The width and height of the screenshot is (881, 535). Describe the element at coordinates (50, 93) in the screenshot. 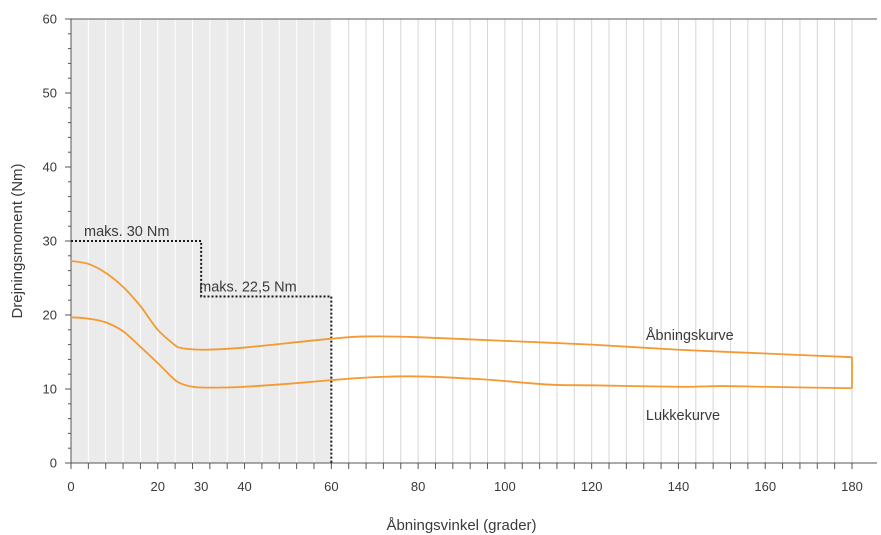

I see `y-tick-label: 50` at that location.